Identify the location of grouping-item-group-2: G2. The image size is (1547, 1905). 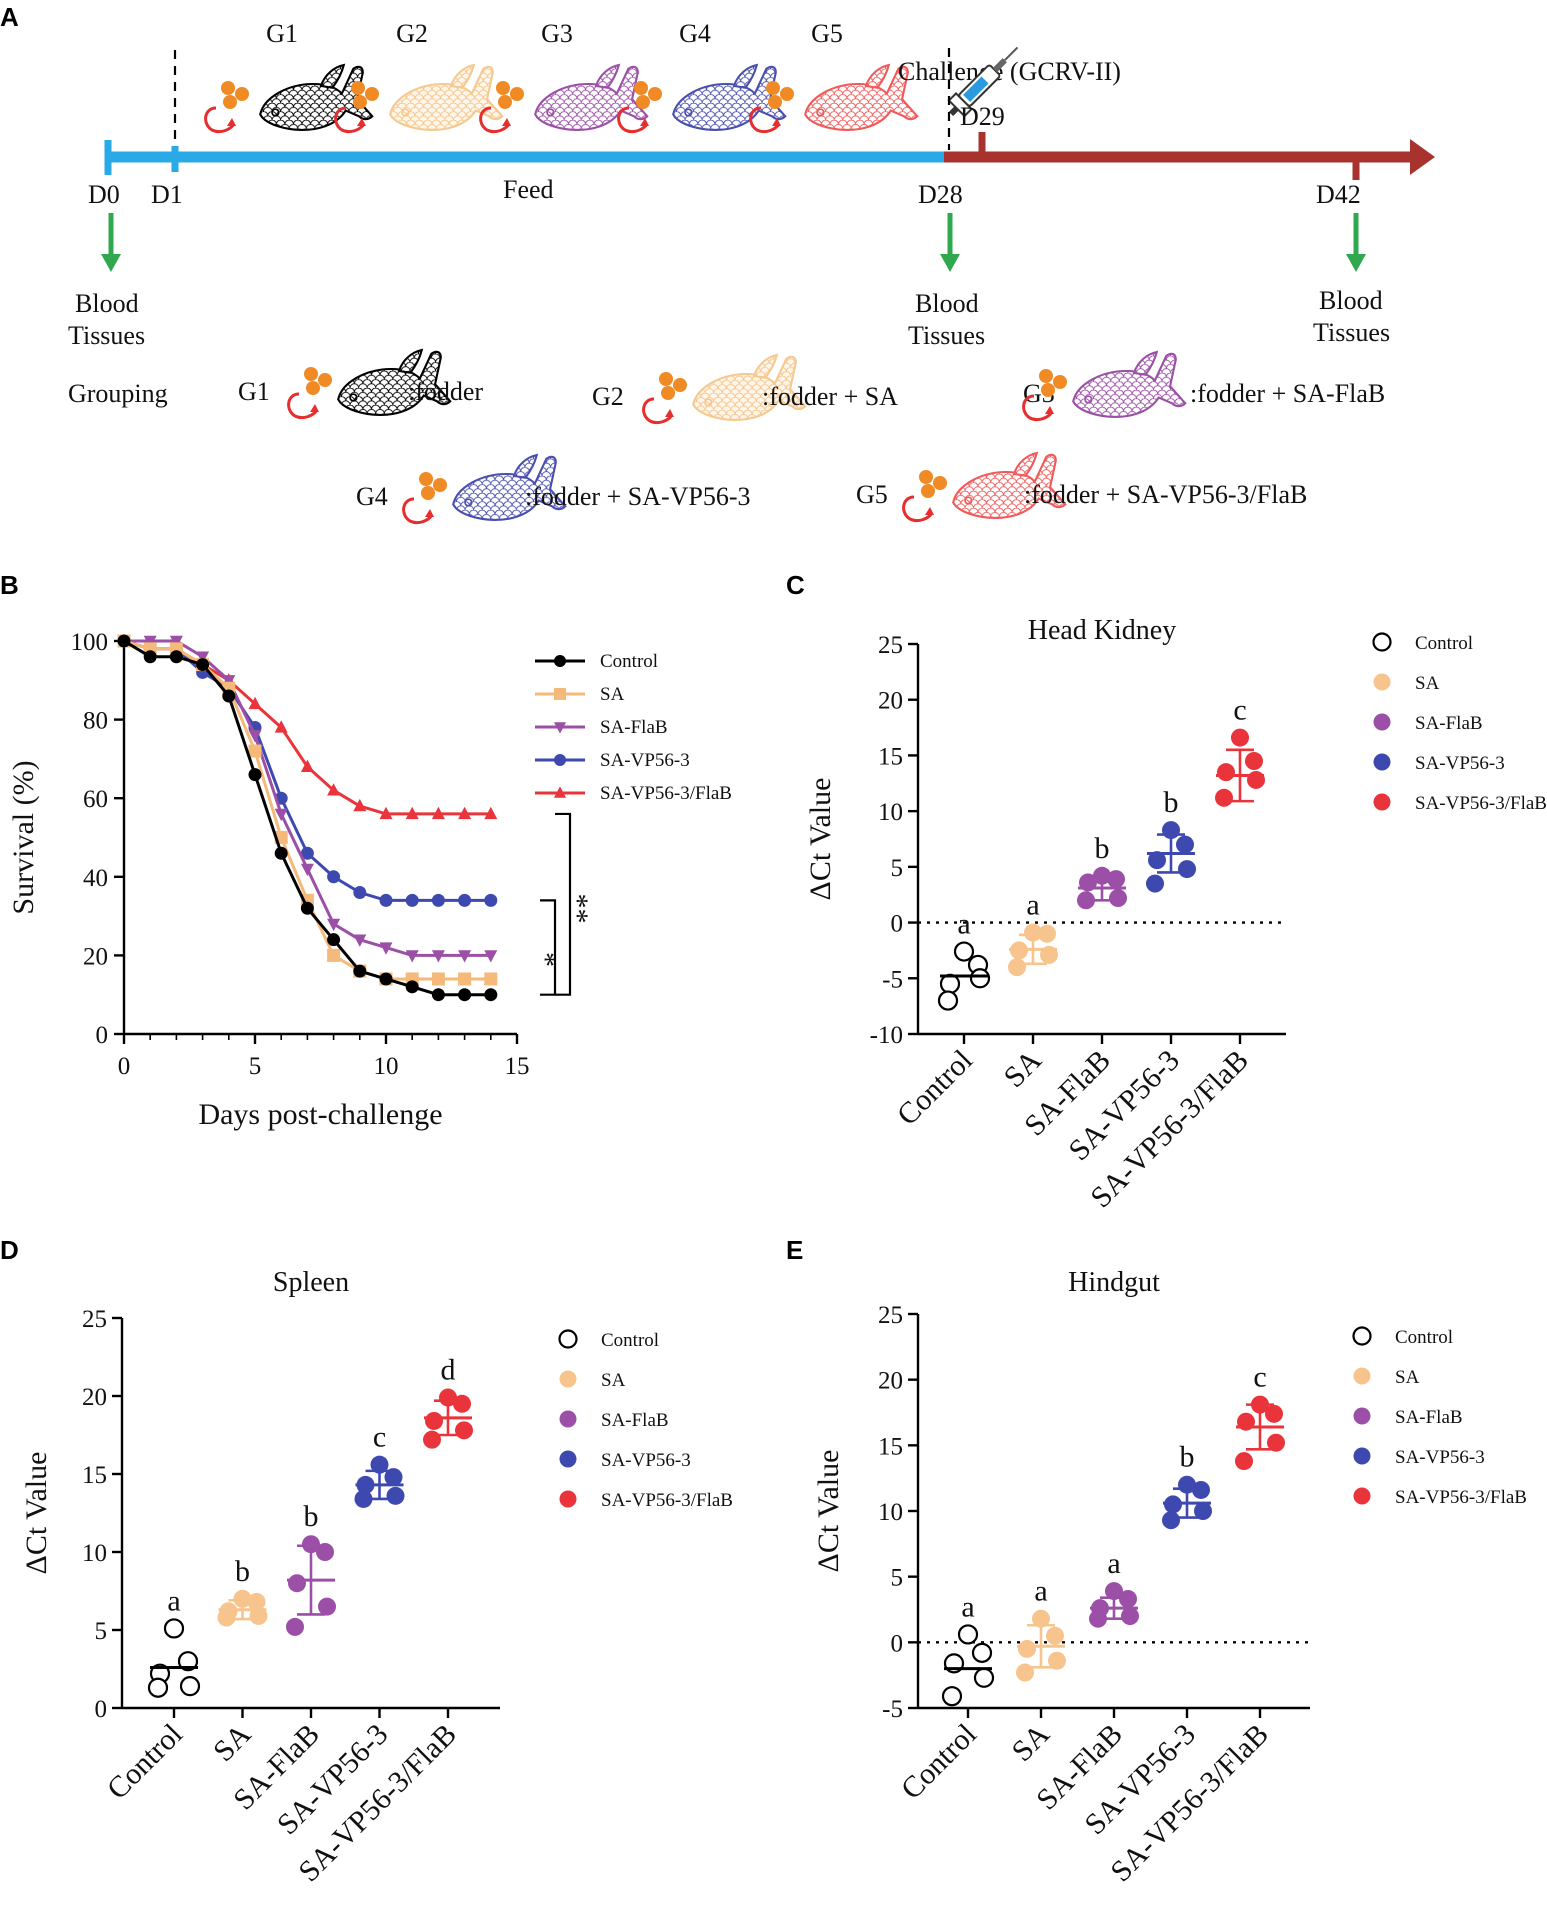
(608, 396).